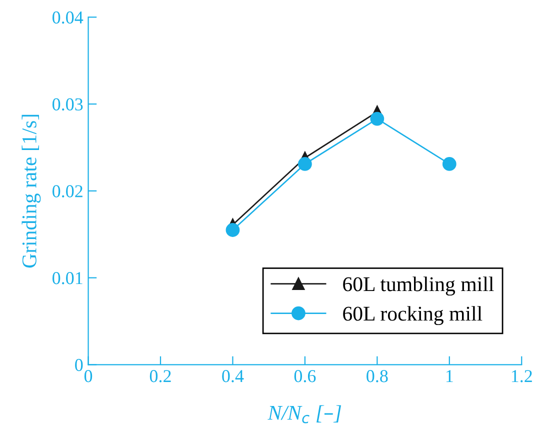 The image size is (535, 429). Describe the element at coordinates (377, 376) in the screenshot. I see `x-tick-label: 0.8` at that location.